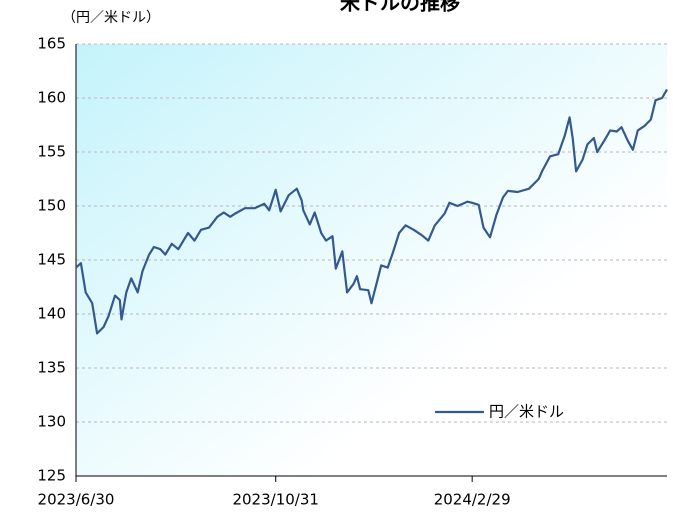  What do you see at coordinates (51, 98) in the screenshot?
I see `y-tick-label: 160` at bounding box center [51, 98].